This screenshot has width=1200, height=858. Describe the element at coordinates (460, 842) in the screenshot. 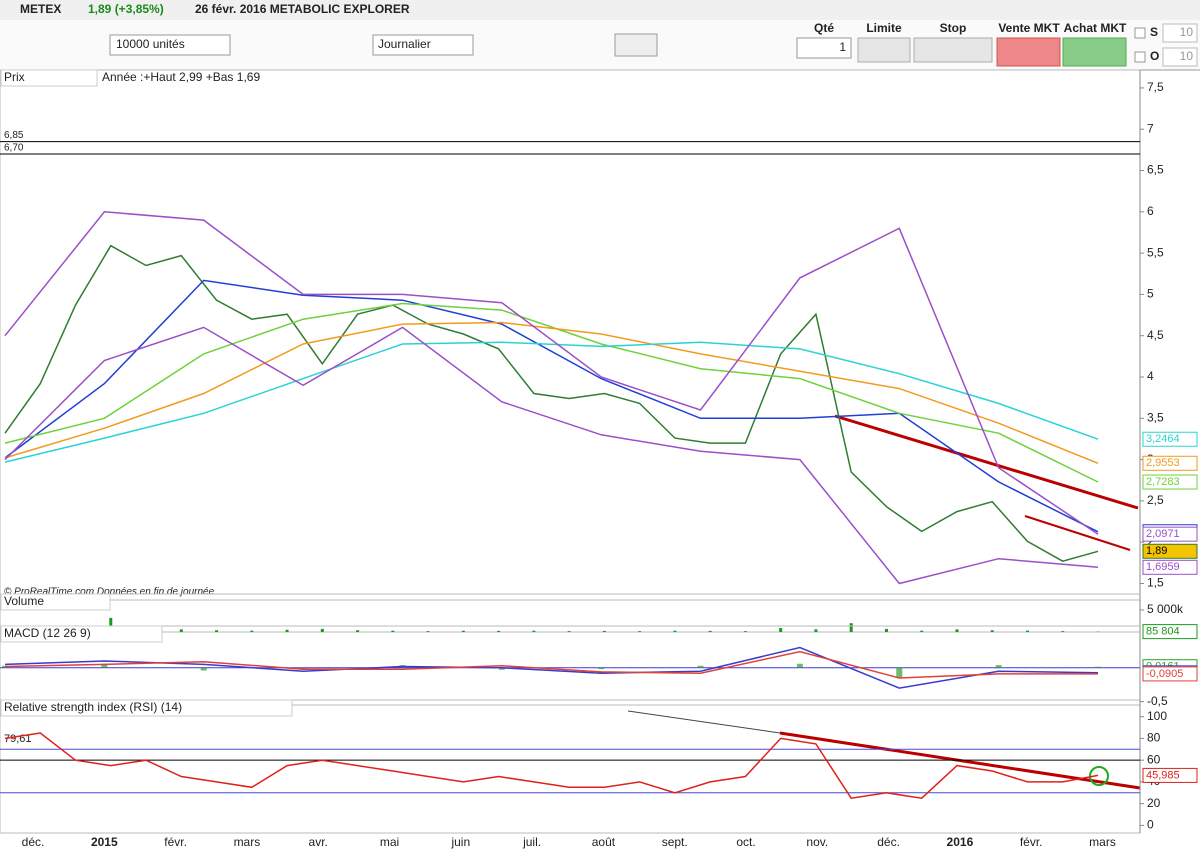

I see `x-tick-label: juin` at that location.